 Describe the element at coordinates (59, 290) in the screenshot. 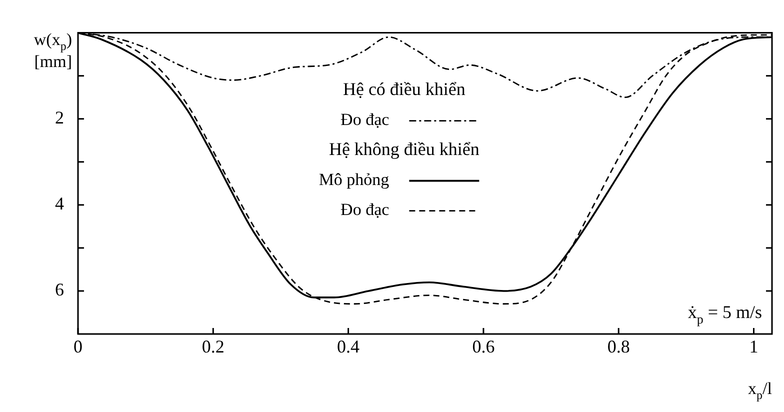

I see `y-tick-label: 6` at that location.